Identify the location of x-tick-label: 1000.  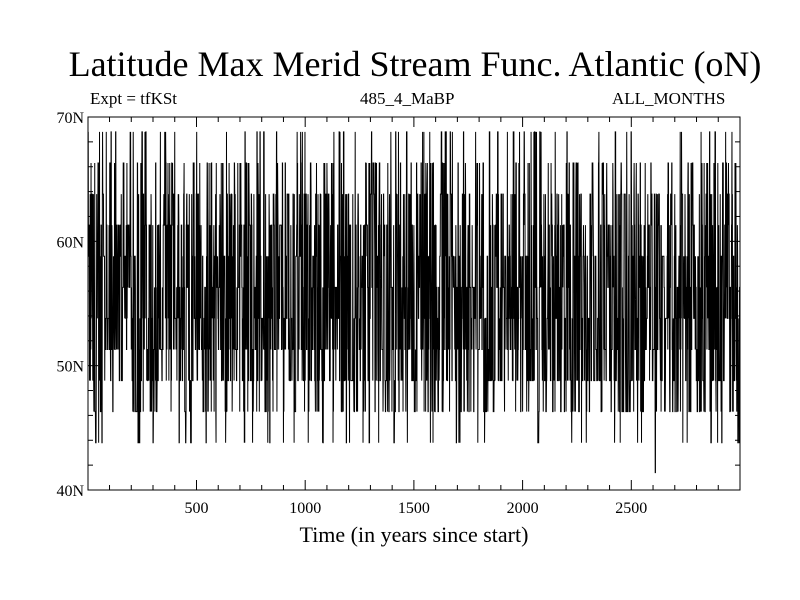
(305, 508).